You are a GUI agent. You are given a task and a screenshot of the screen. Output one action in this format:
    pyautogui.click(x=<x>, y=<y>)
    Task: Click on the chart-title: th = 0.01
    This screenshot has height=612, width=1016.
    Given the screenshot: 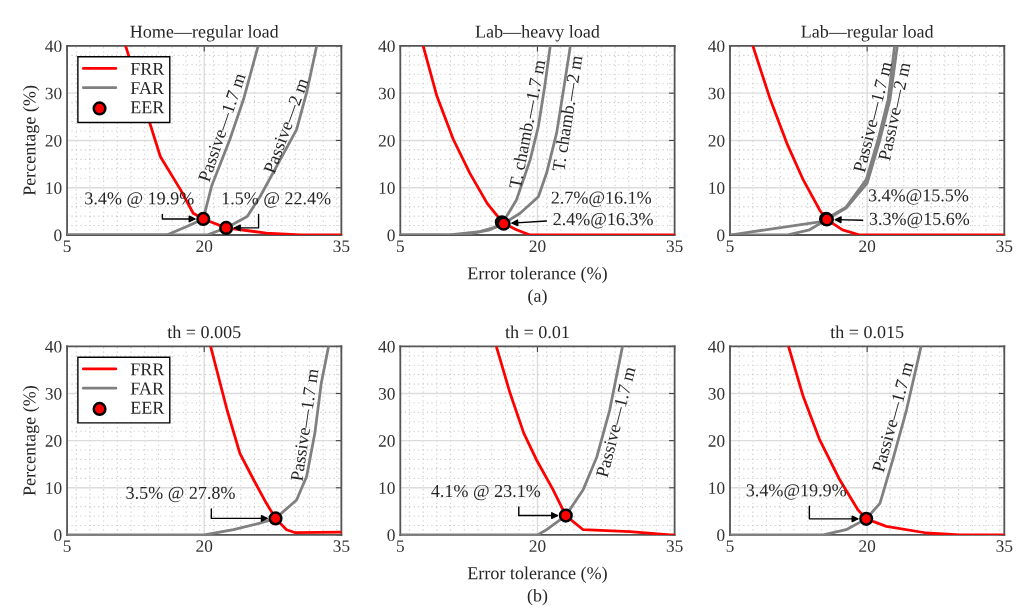 What is the action you would take?
    pyautogui.click(x=537, y=332)
    